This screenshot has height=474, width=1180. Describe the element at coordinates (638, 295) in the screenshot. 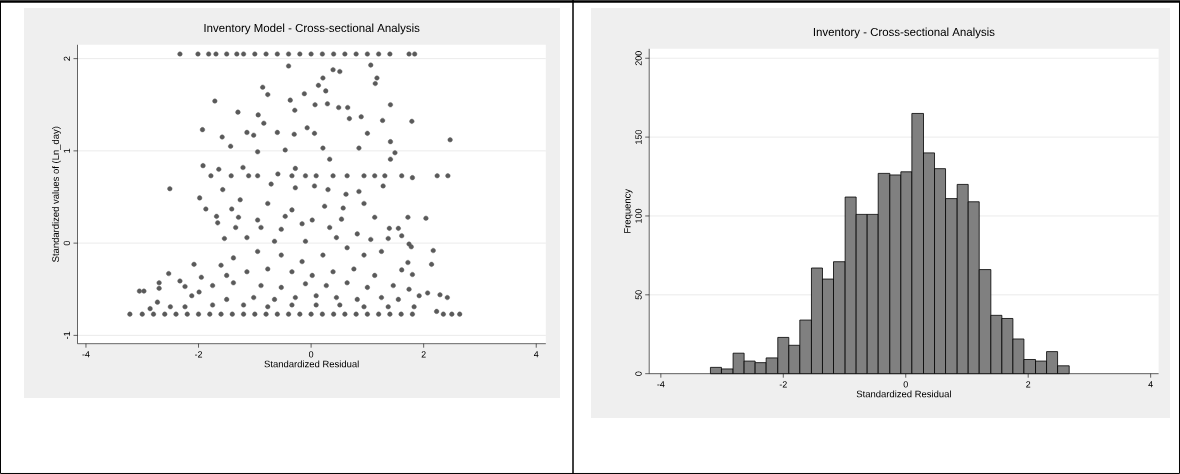

I see `y-tick-label: 50` at that location.